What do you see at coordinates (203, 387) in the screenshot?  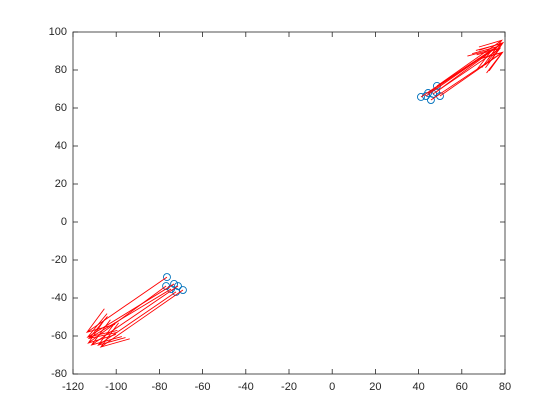 I see `x-tick-label: -60` at bounding box center [203, 387].